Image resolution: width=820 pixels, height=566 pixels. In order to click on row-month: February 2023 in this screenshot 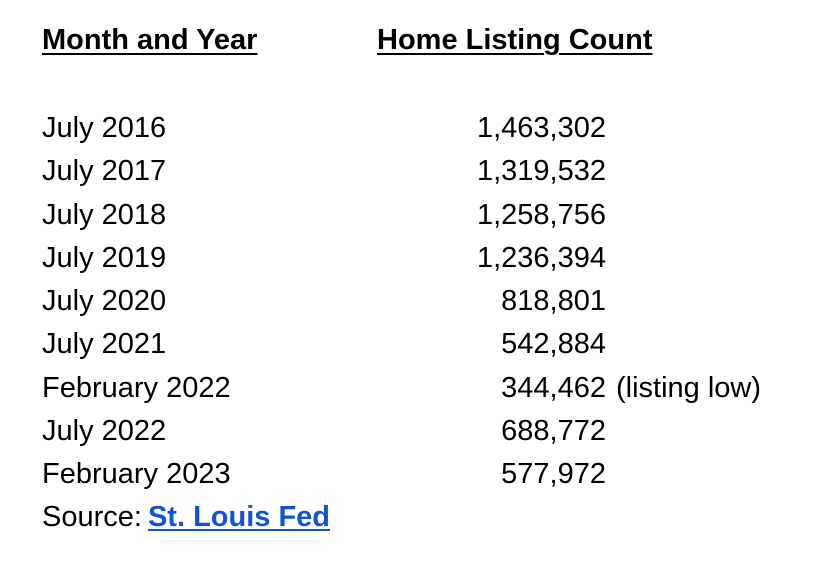, I will do `click(136, 474)`.